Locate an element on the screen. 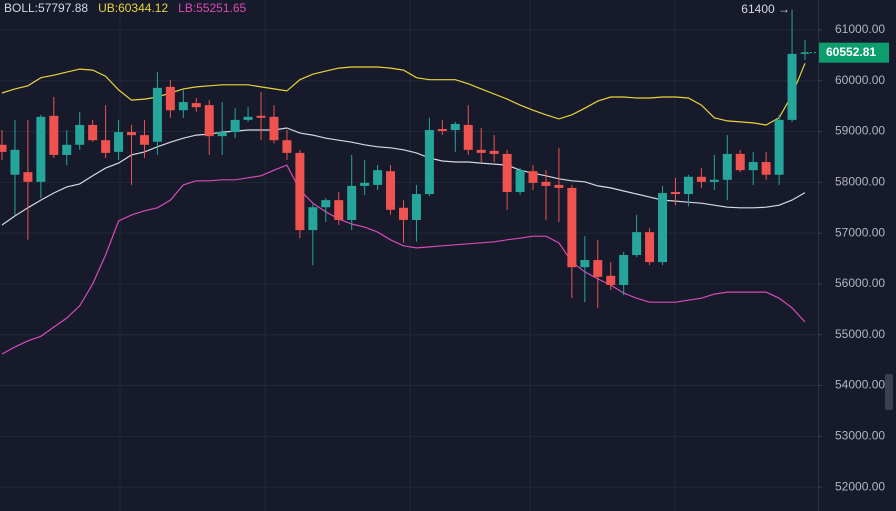 The image size is (896, 511). price-box is located at coordinates (854, 52).